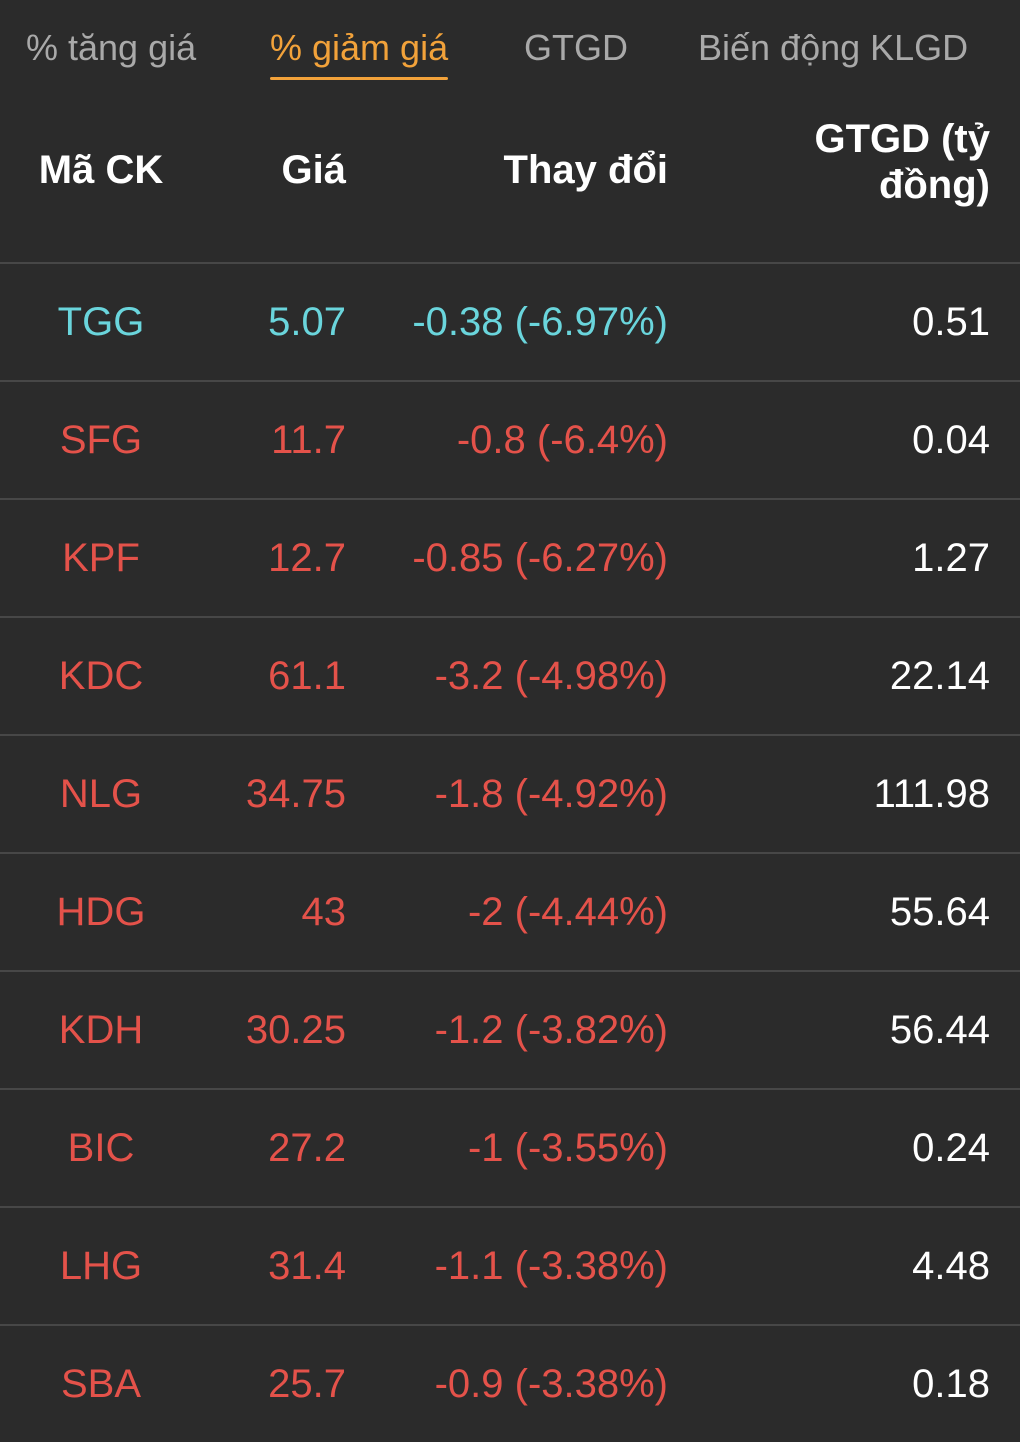 This screenshot has width=1020, height=1442. I want to click on stock-trading-value: 0.04, so click(951, 440).